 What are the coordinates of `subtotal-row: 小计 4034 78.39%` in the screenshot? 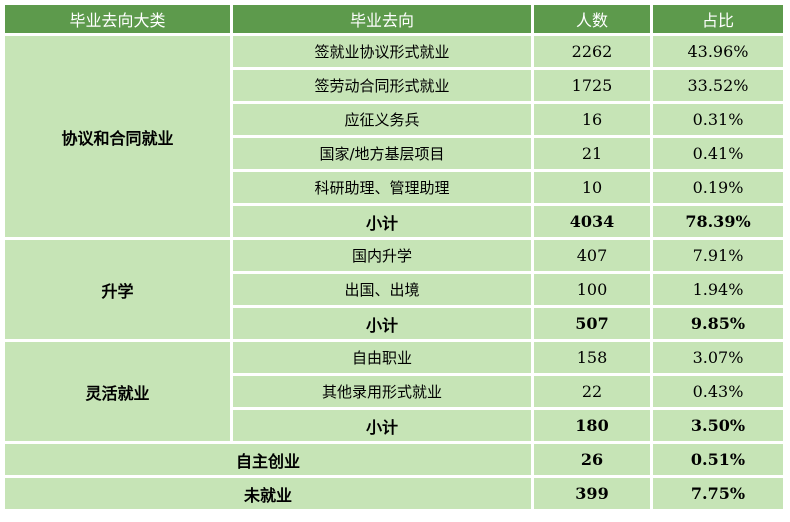 It's located at (394, 221).